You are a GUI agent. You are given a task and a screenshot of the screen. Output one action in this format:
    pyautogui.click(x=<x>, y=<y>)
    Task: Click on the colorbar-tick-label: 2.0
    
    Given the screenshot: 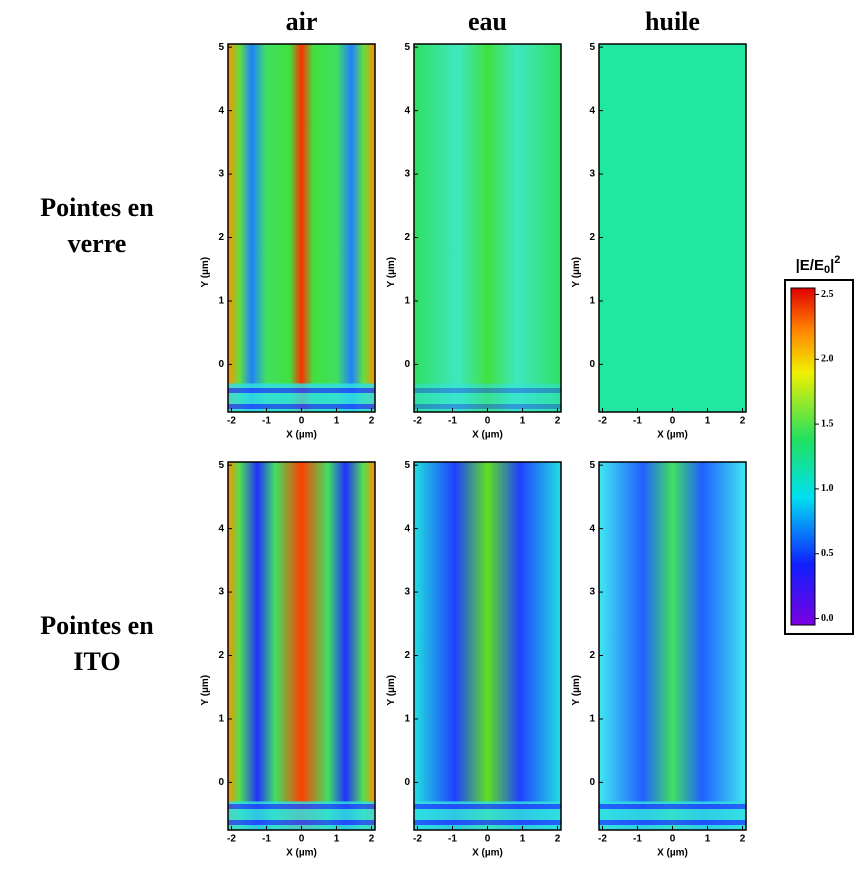 What is the action you would take?
    pyautogui.click(x=827, y=359)
    